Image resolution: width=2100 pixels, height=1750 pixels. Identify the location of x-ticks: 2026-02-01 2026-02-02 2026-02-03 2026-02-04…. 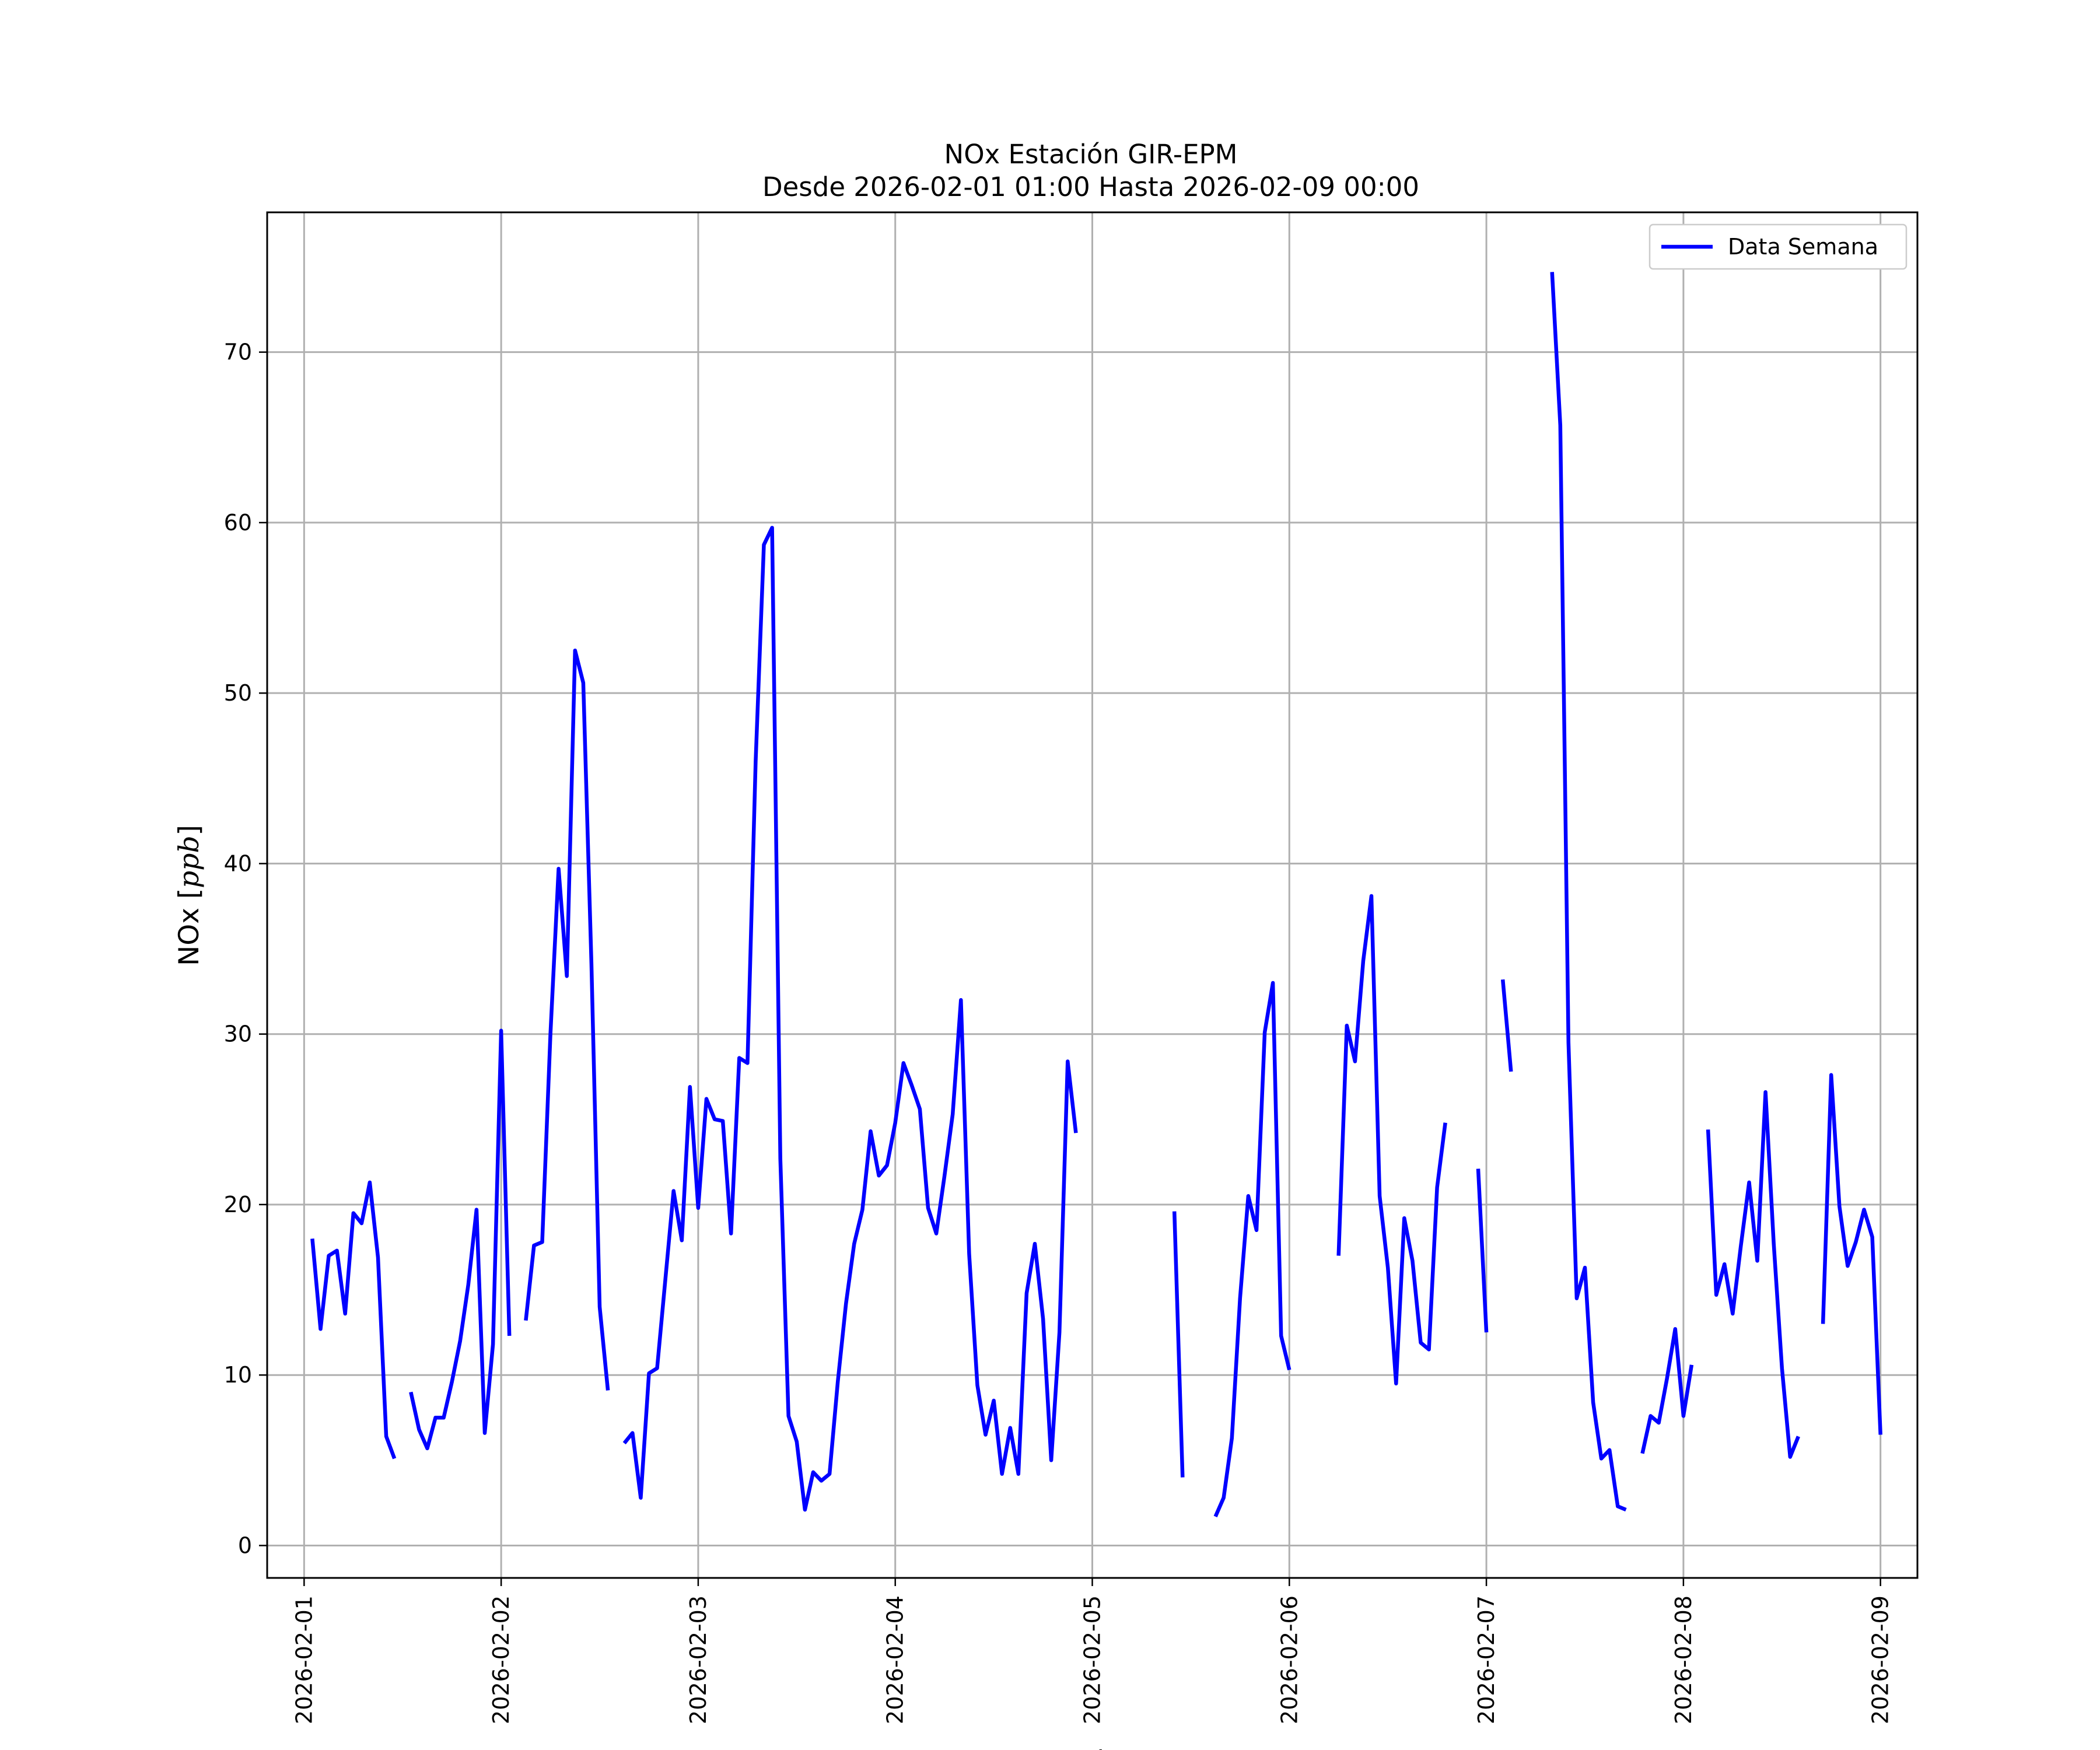
(1092, 1651).